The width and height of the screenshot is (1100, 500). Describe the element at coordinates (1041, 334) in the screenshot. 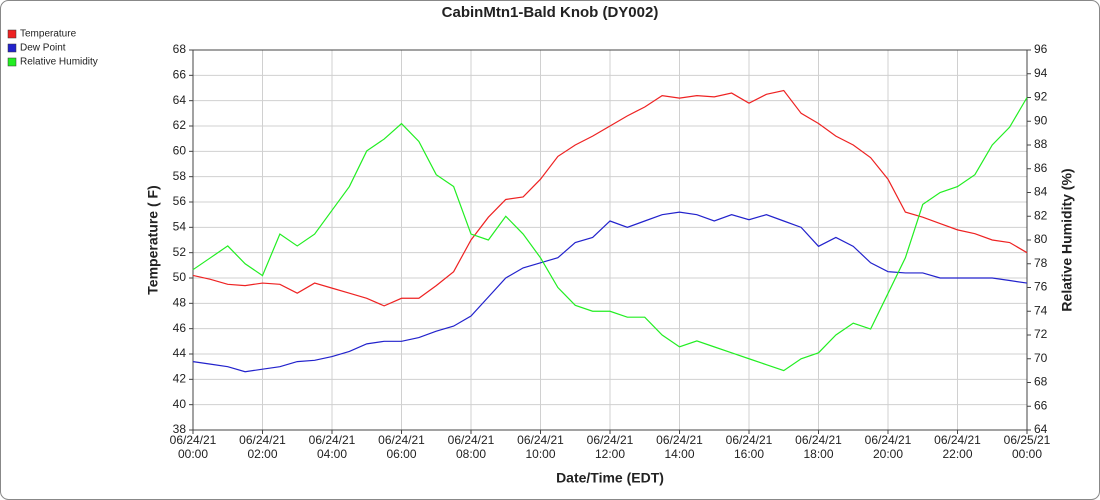

I see `y2-tick-label: 72` at that location.